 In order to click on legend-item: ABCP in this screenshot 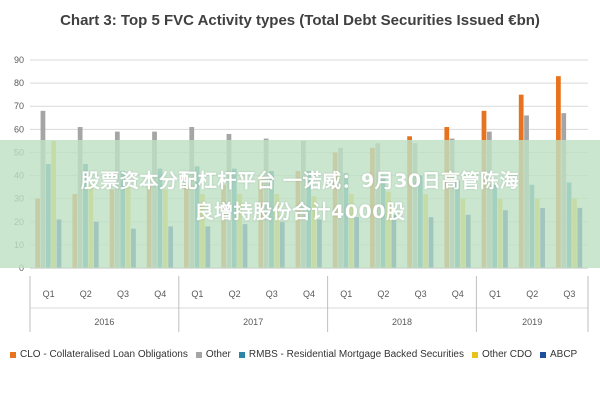, I will do `click(558, 354)`.